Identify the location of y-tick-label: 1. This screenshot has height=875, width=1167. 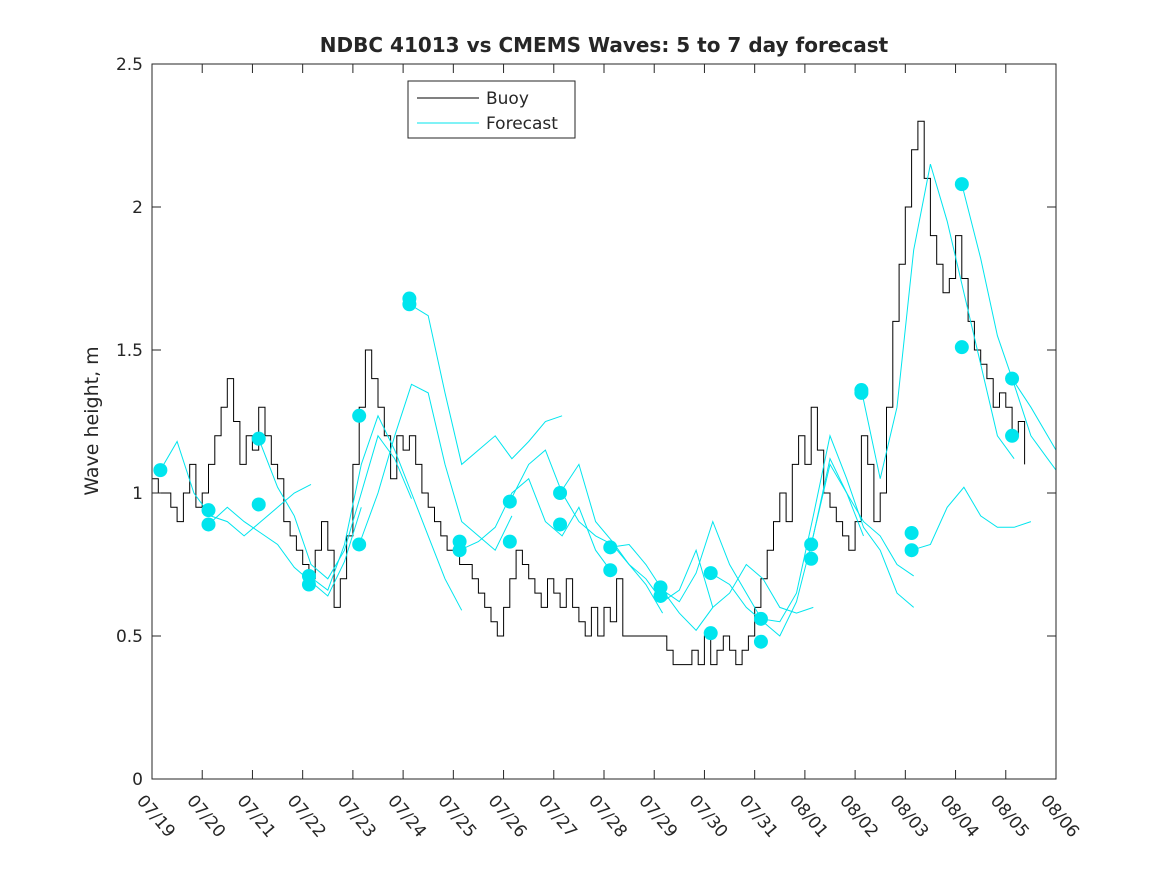
(137, 494).